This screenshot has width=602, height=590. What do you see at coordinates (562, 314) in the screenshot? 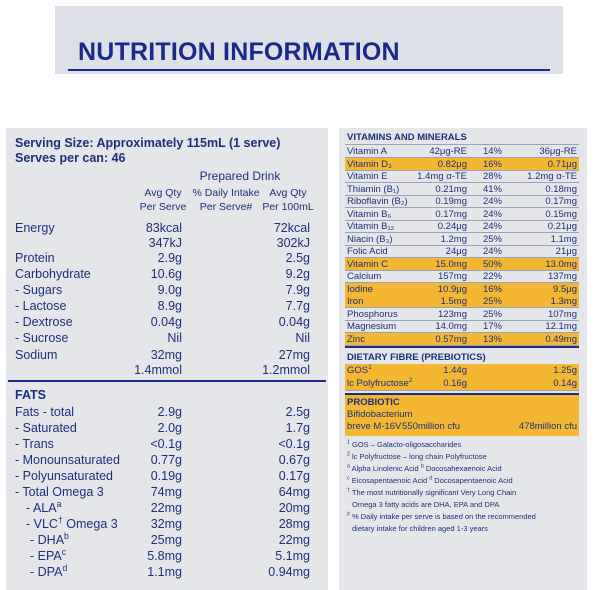
I see `vitamin-per-100: 107mg` at bounding box center [562, 314].